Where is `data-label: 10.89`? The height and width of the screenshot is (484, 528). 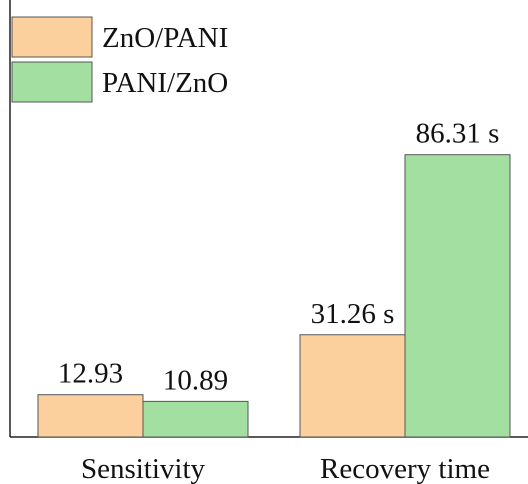
data-label: 10.89 is located at coordinates (195, 380).